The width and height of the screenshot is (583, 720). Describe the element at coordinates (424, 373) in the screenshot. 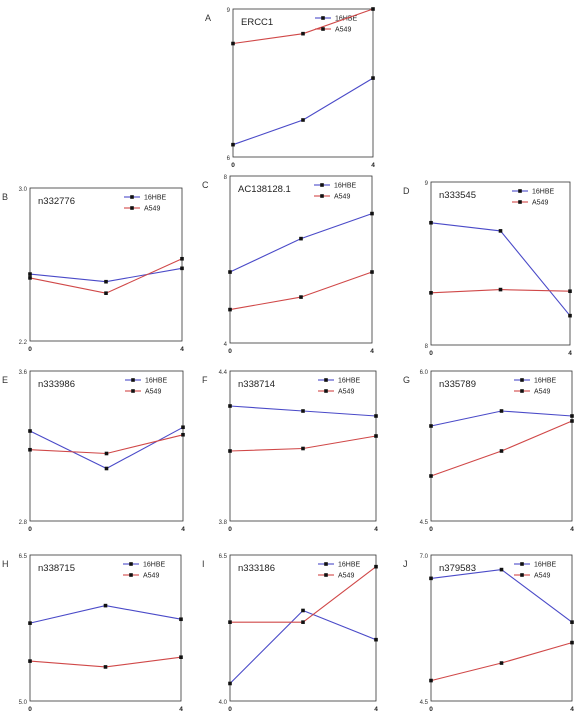

I see `y-tick-label: 6.0` at that location.